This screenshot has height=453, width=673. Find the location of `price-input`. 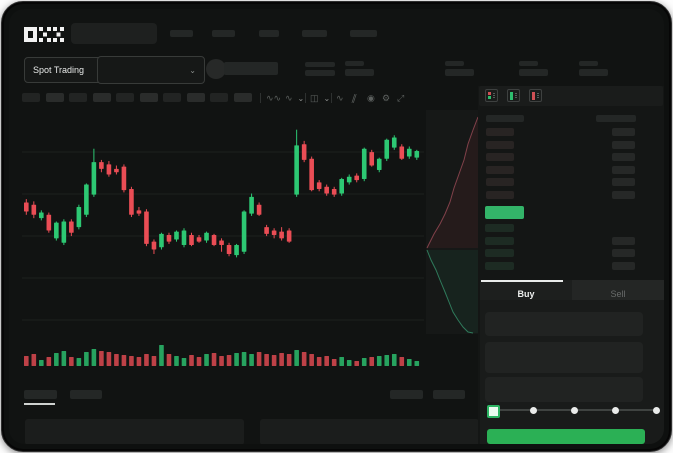

price-input is located at coordinates (564, 324).